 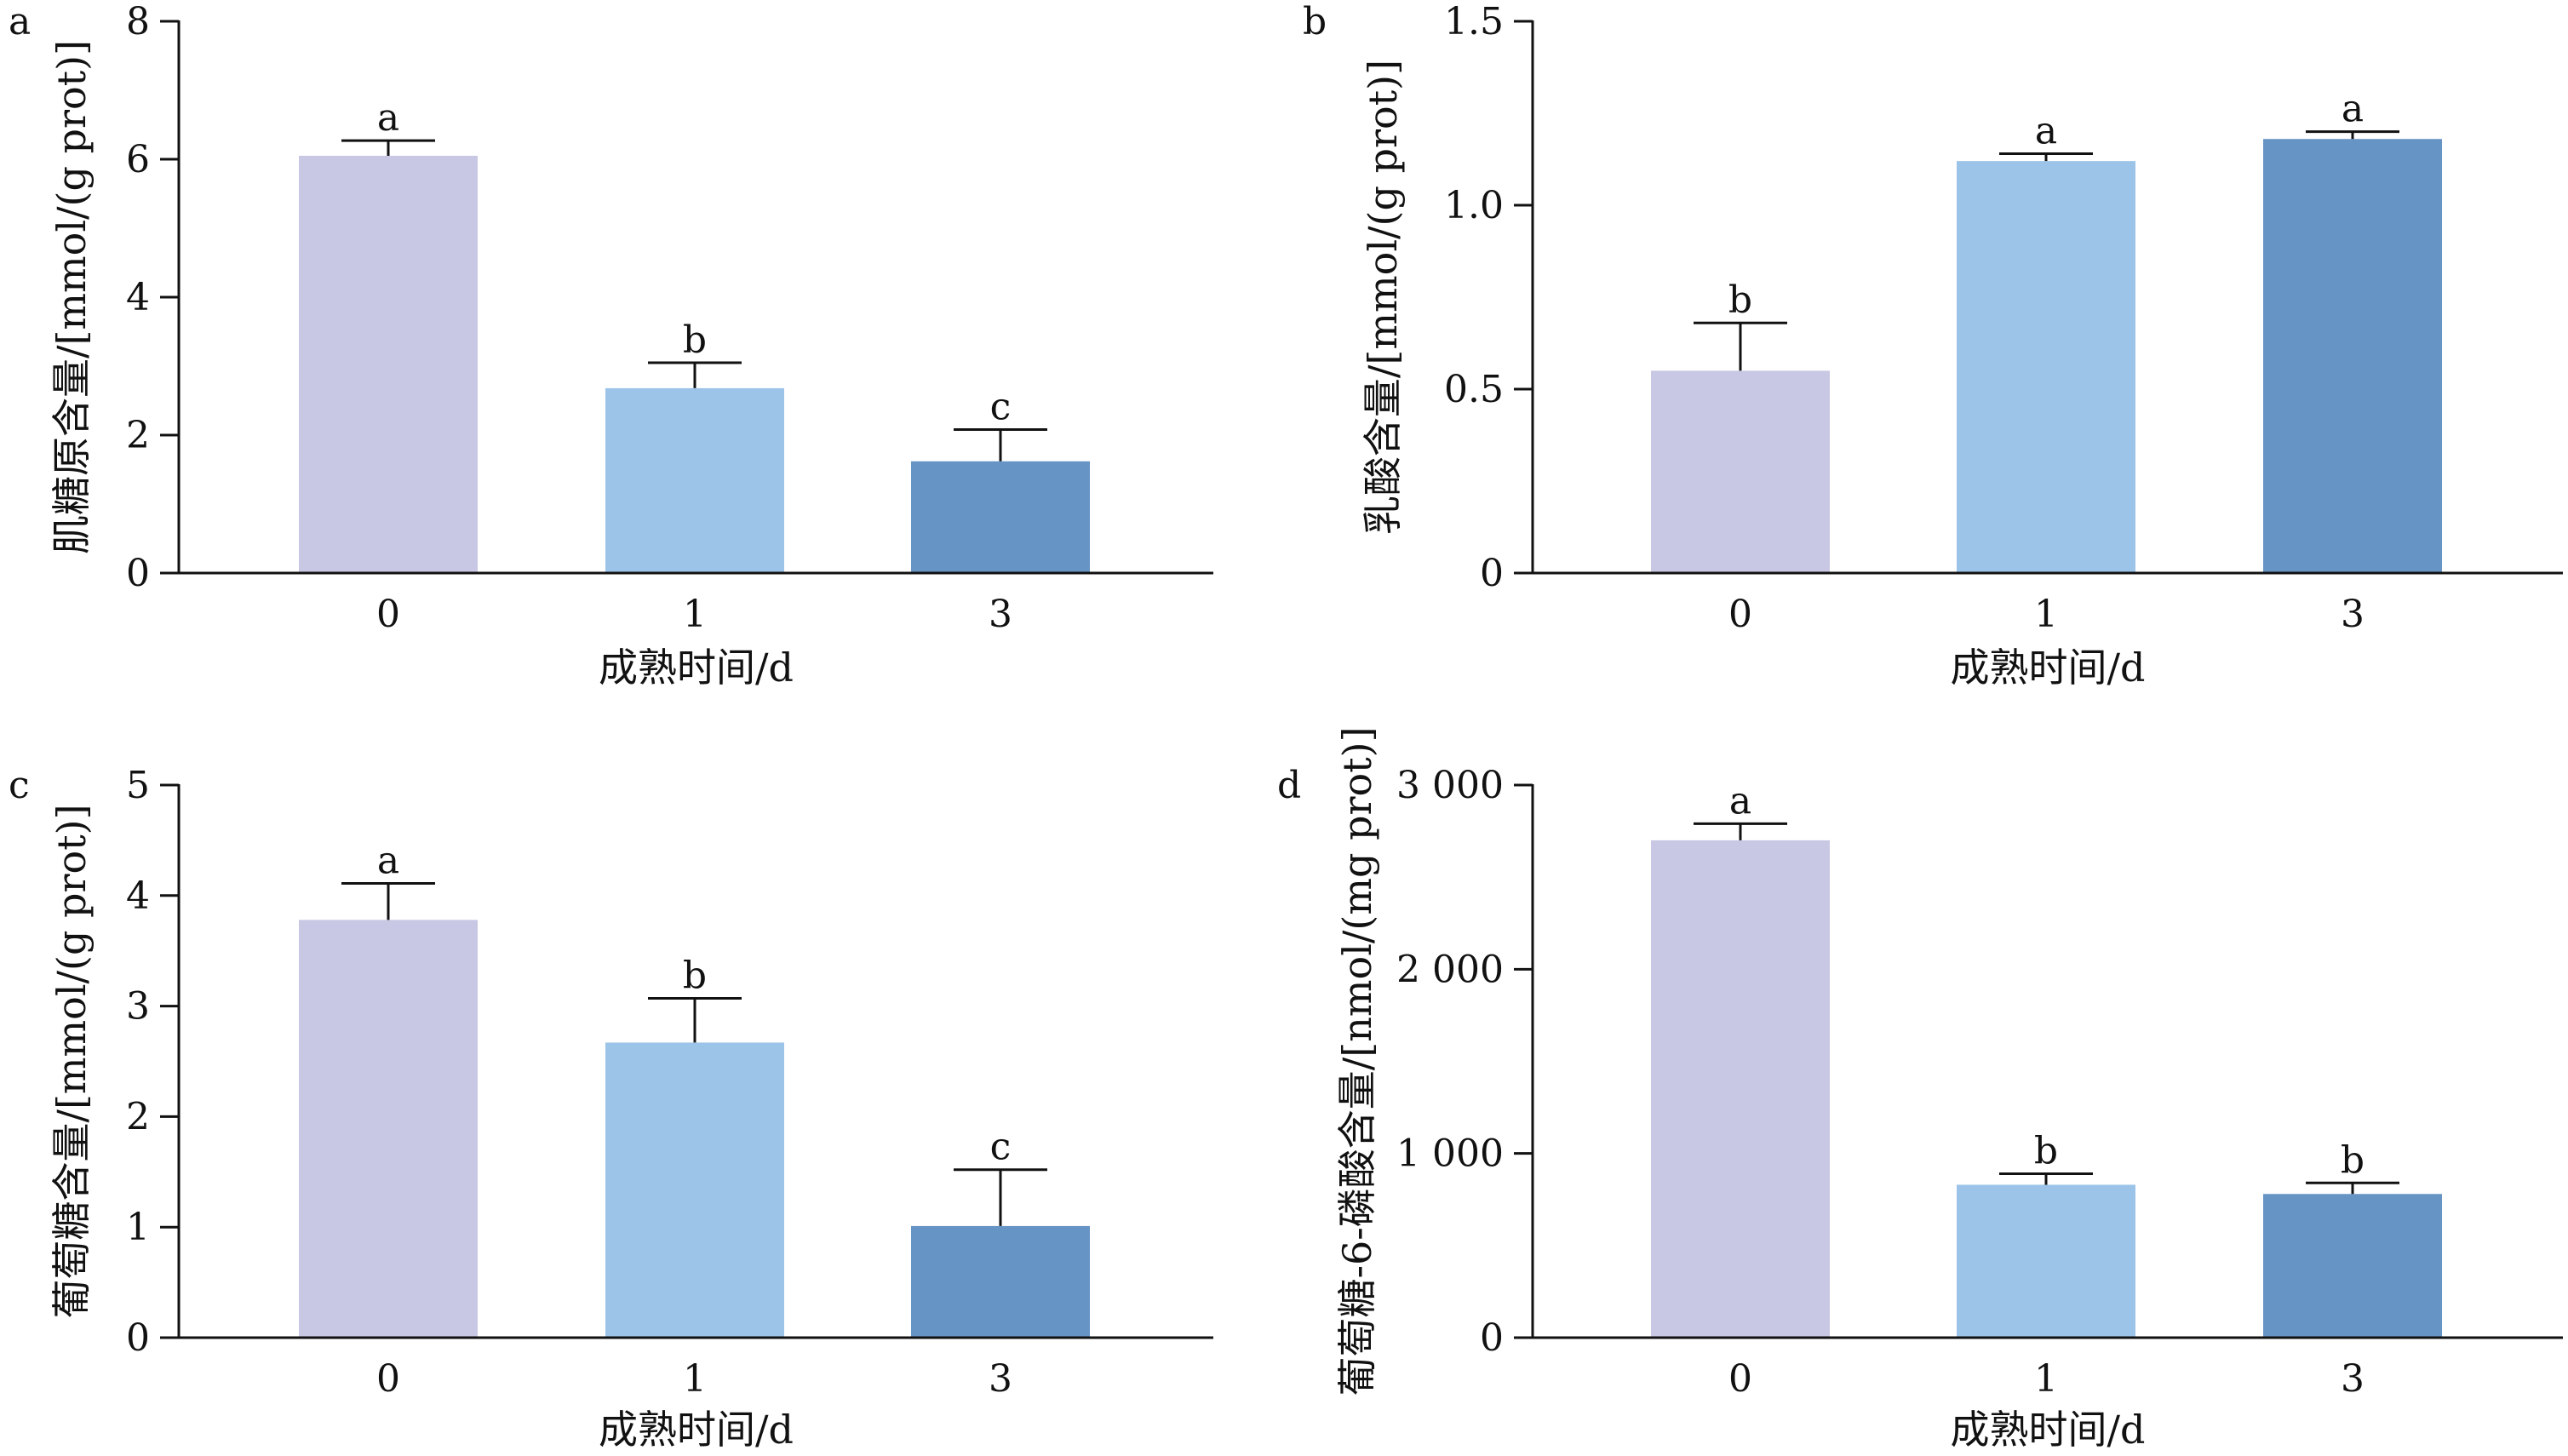 What do you see at coordinates (1474, 21) in the screenshot?
I see `y-tick-label: 1.5` at bounding box center [1474, 21].